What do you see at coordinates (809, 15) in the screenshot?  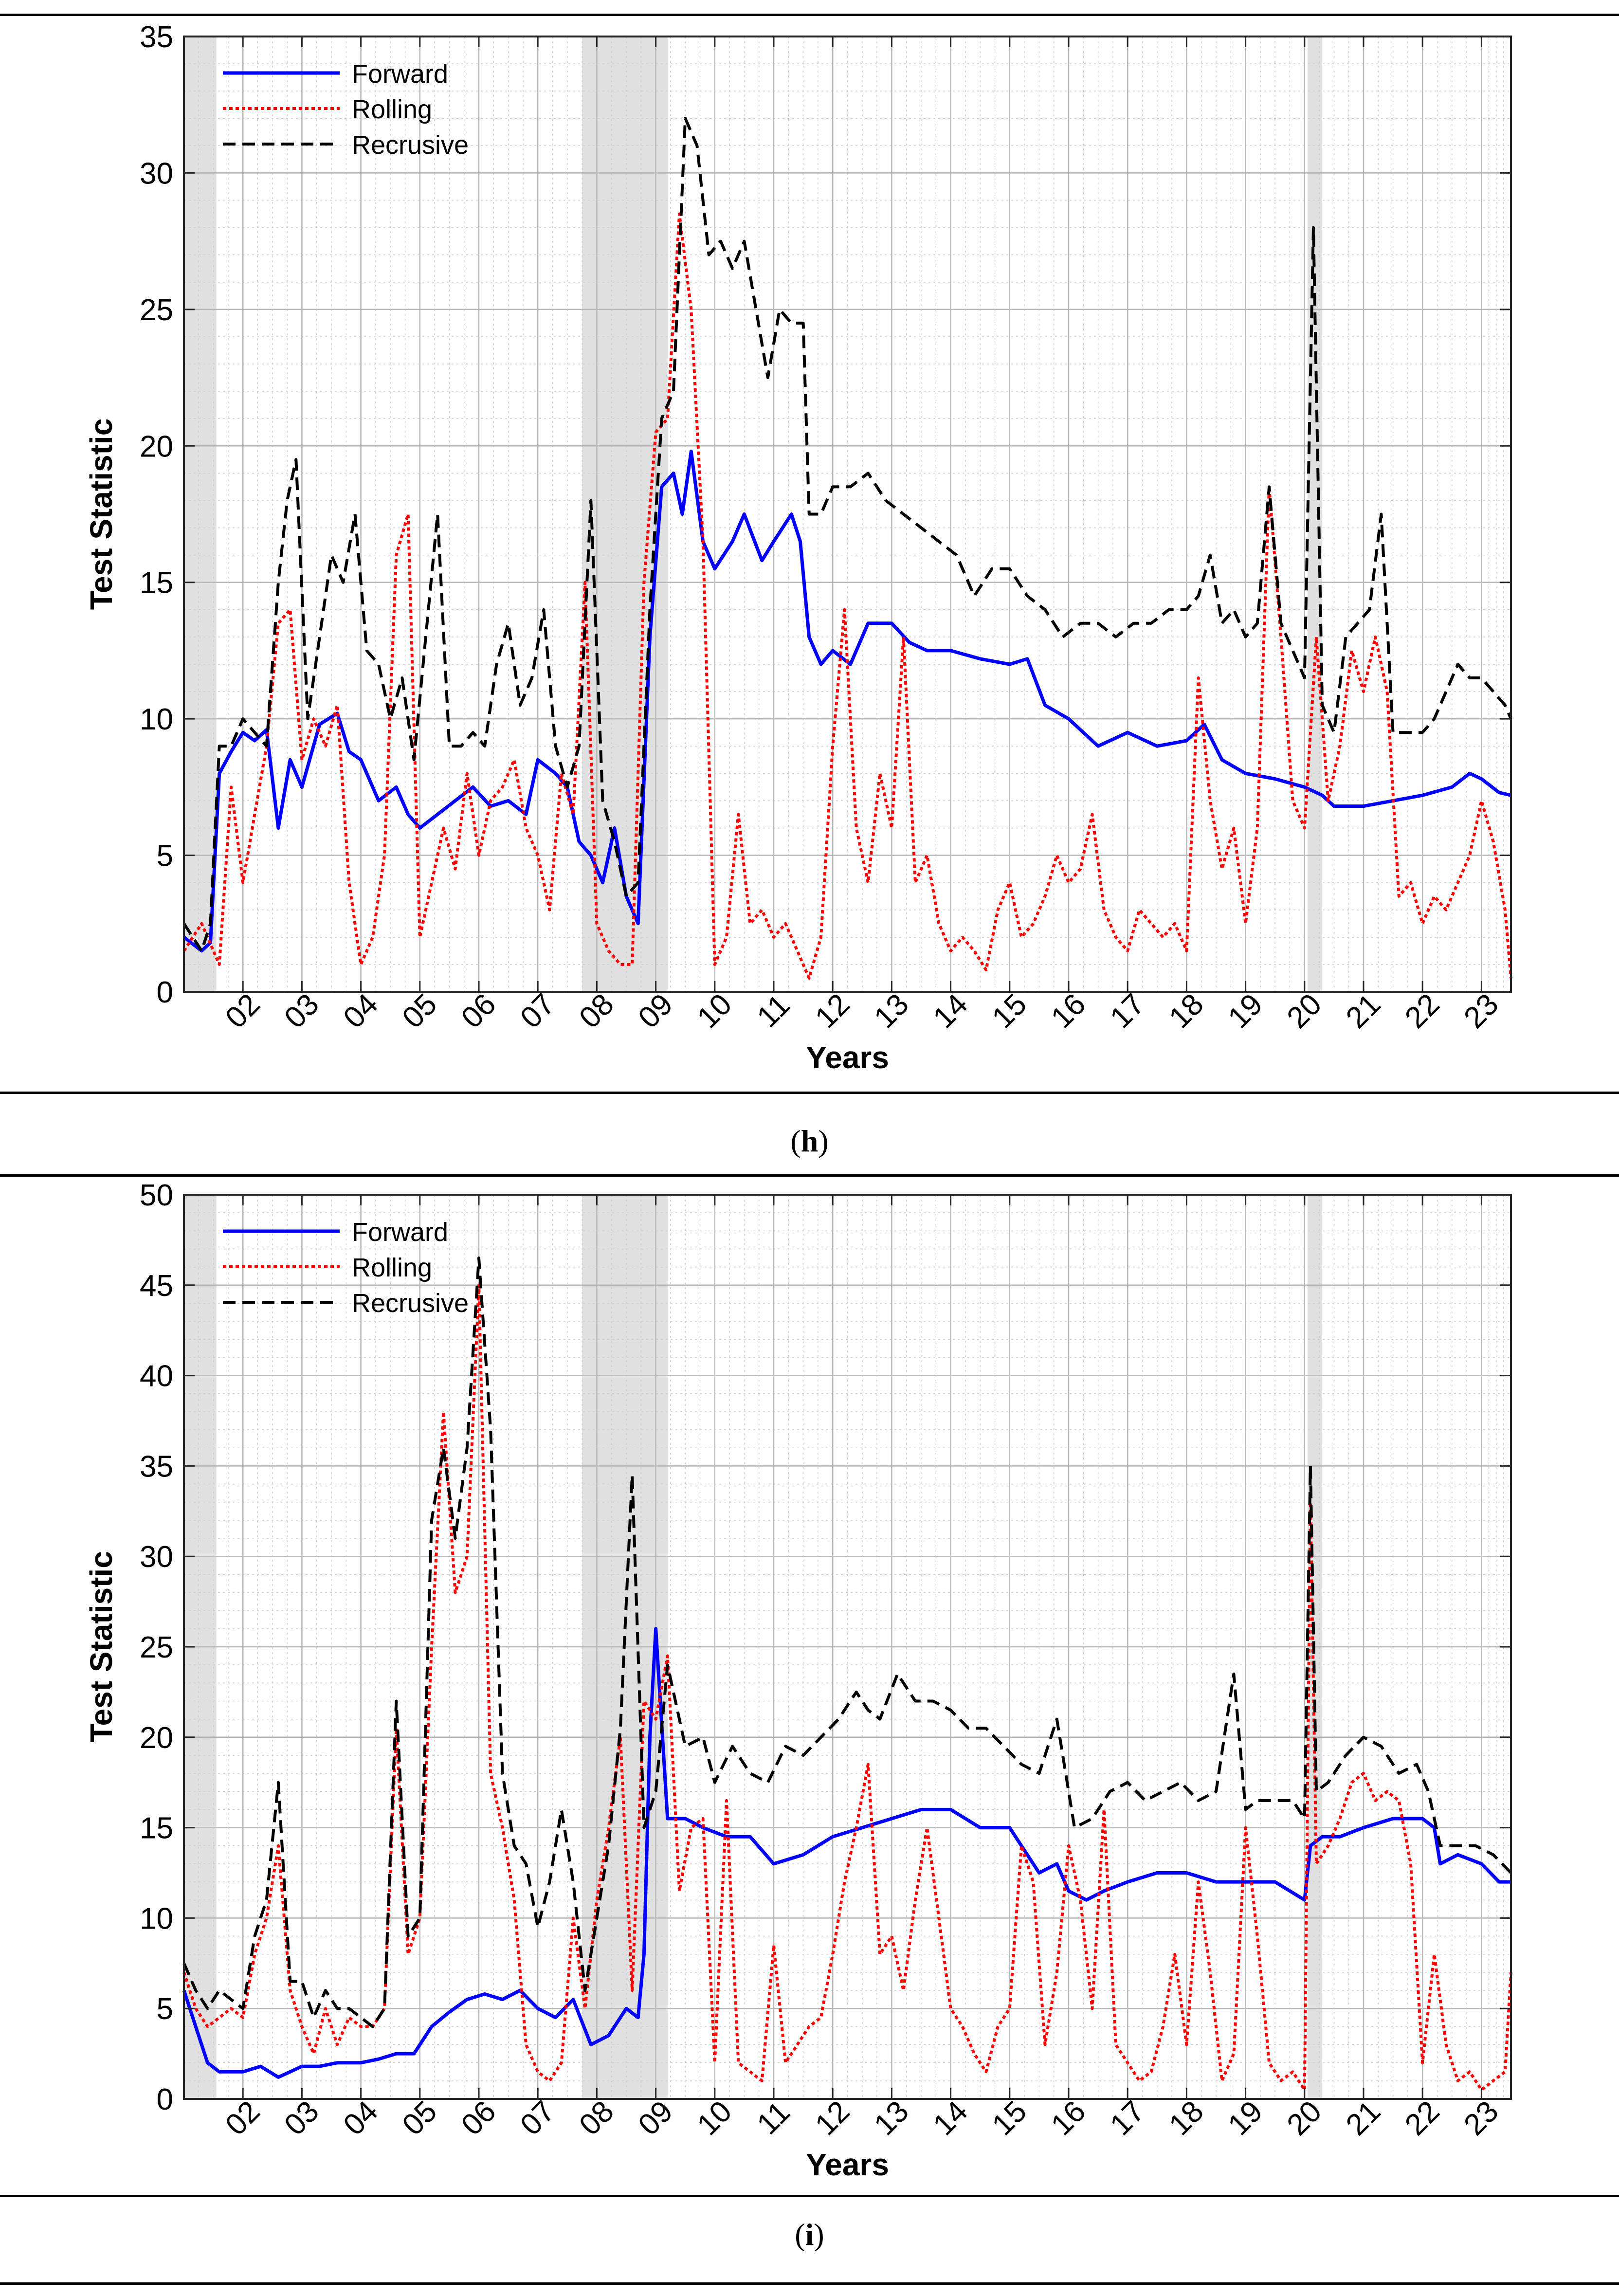 I see `top-rule-h` at bounding box center [809, 15].